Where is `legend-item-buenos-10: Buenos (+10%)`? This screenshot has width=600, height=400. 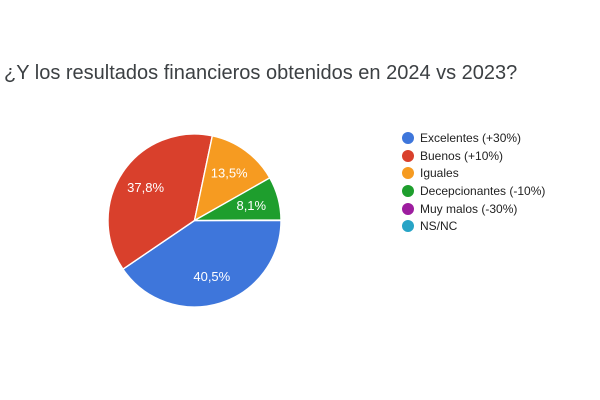 legend-item-buenos-10: Buenos (+10%) is located at coordinates (473, 156).